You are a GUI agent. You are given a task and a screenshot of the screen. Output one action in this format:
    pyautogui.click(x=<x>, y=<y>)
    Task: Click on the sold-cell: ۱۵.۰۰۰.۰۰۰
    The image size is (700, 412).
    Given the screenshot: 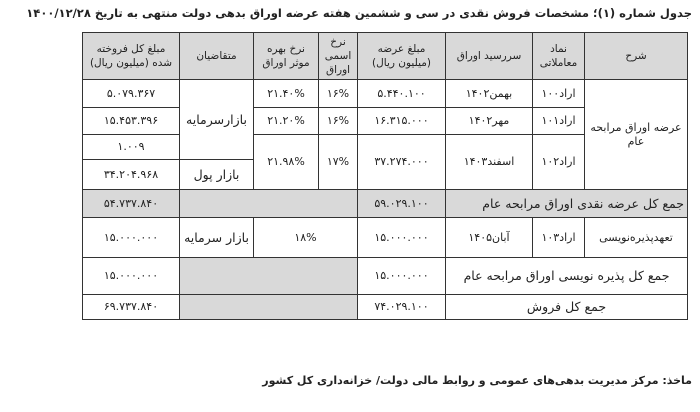 What is the action you would take?
    pyautogui.click(x=131, y=237)
    